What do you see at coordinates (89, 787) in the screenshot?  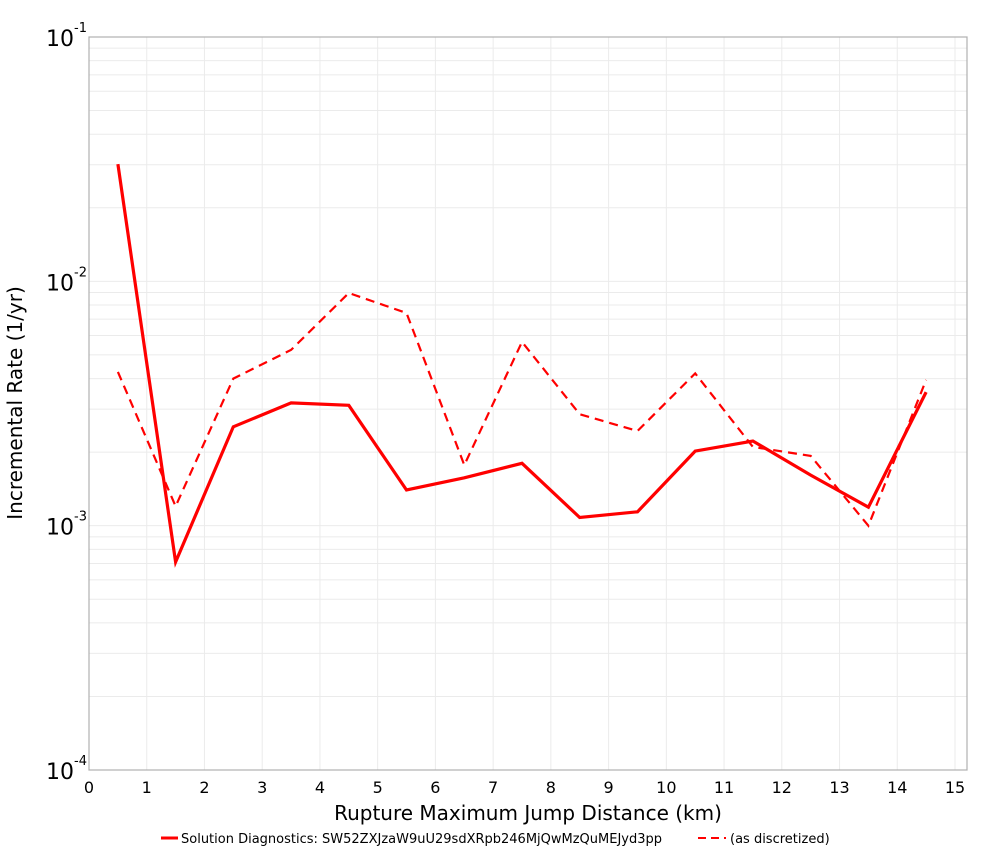 I see `x-tick-label: 0` at bounding box center [89, 787].